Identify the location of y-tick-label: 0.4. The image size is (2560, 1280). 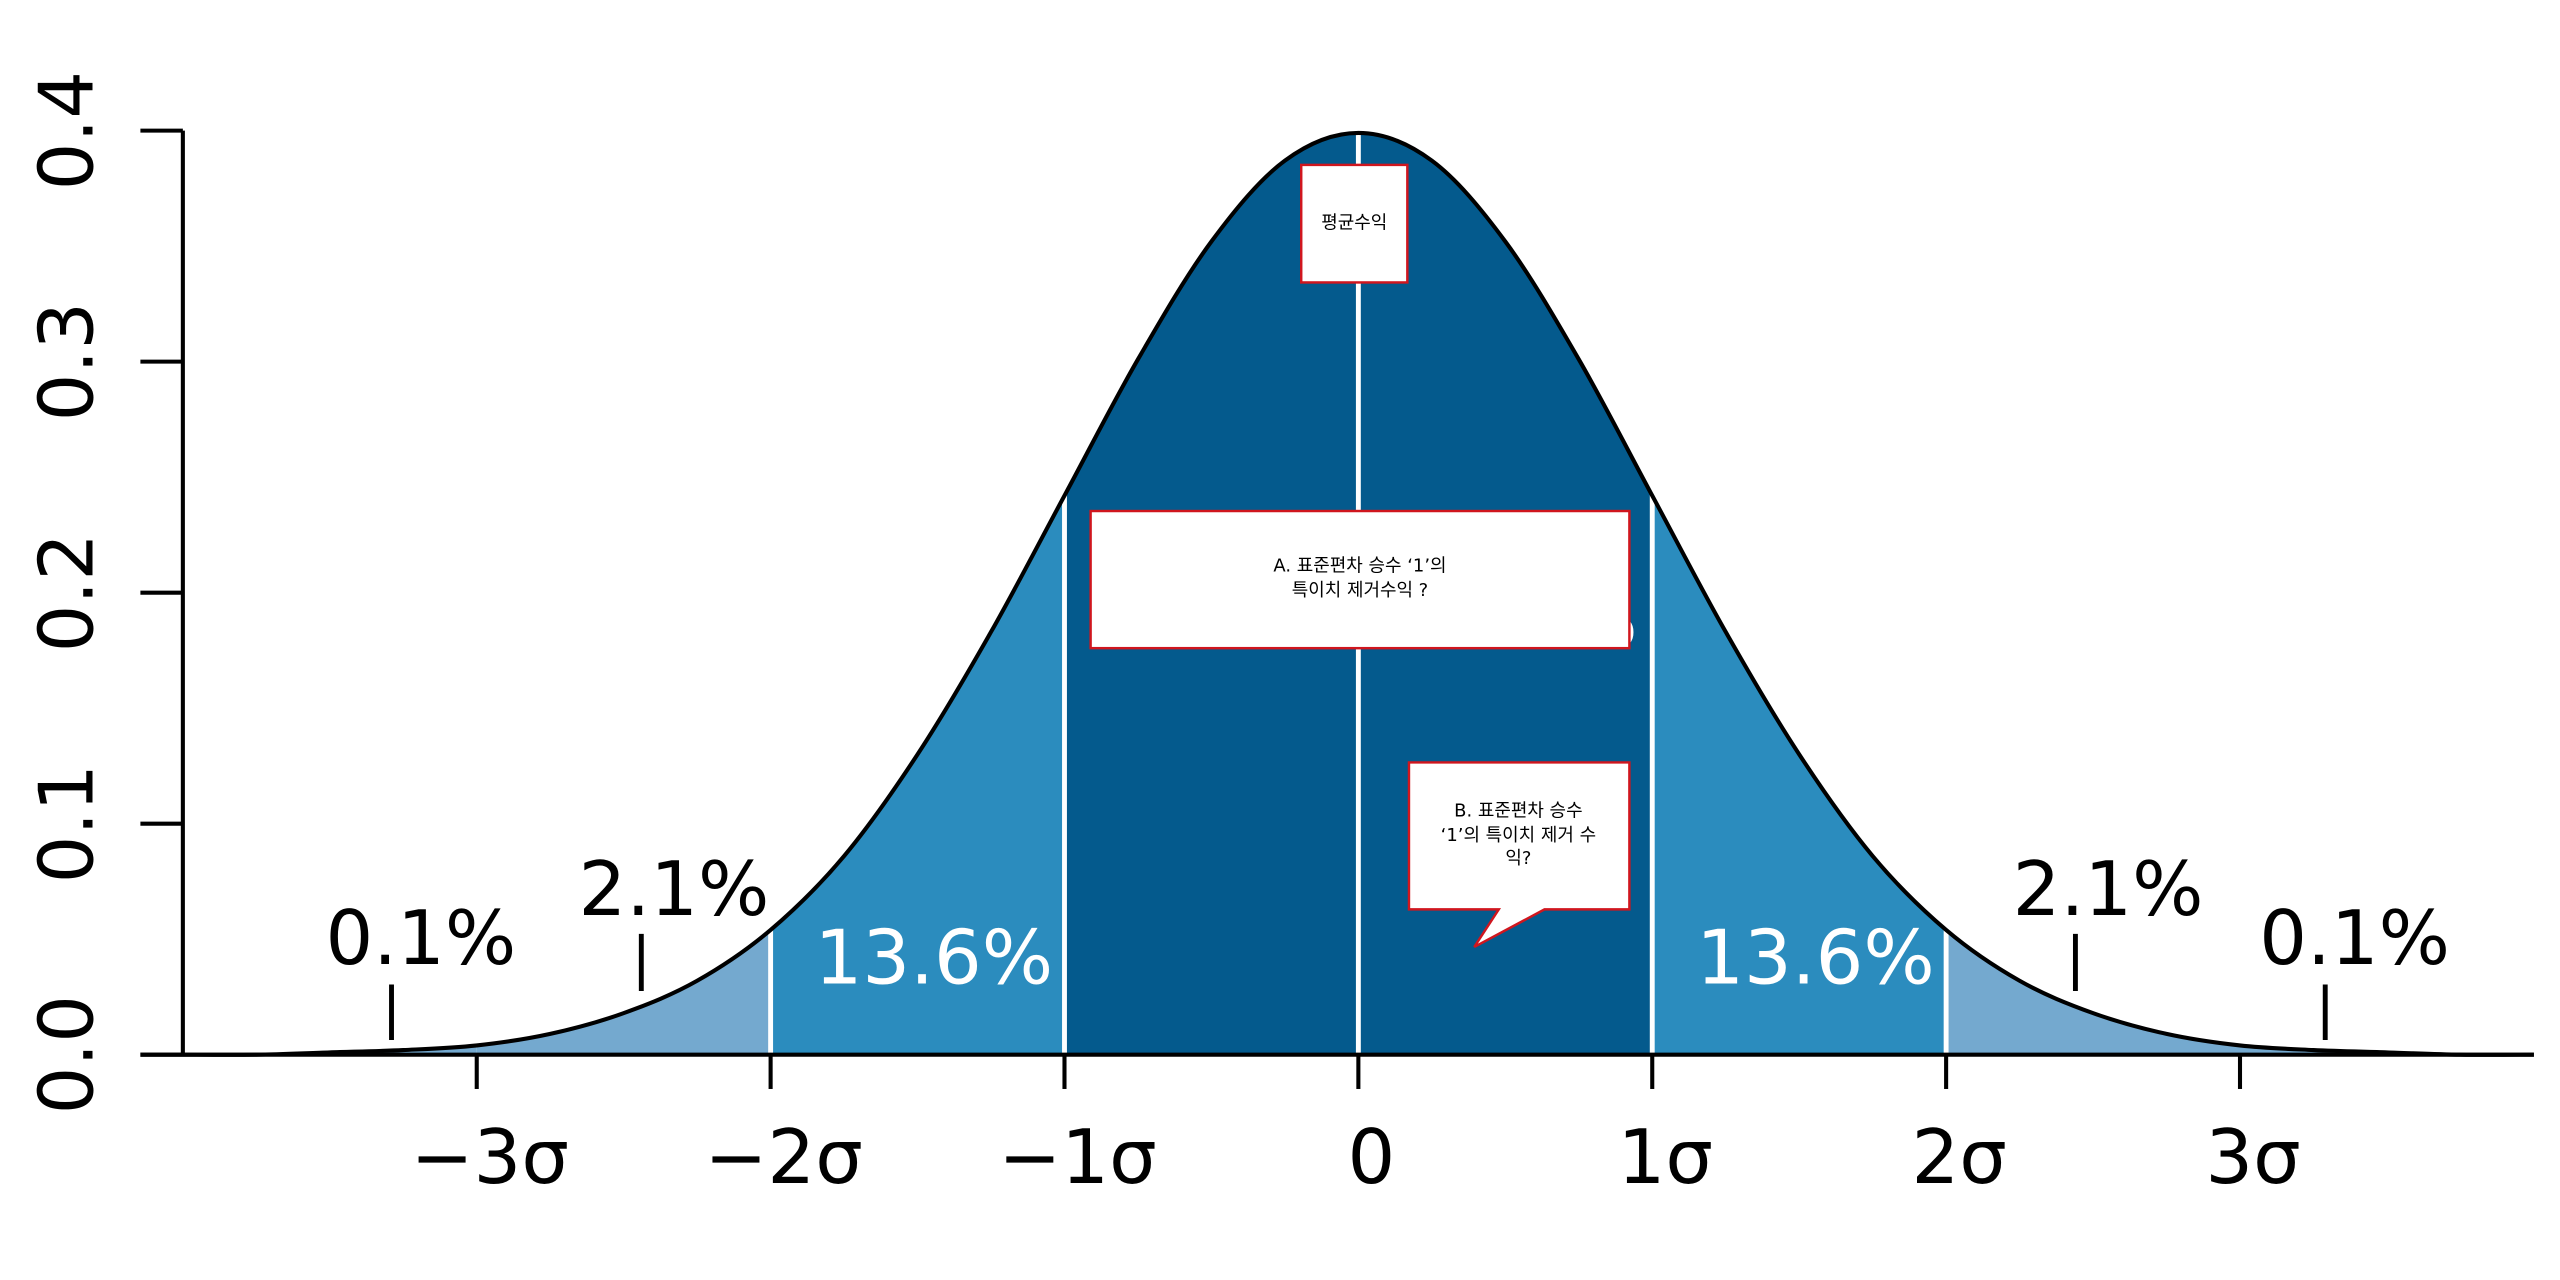
(66, 130).